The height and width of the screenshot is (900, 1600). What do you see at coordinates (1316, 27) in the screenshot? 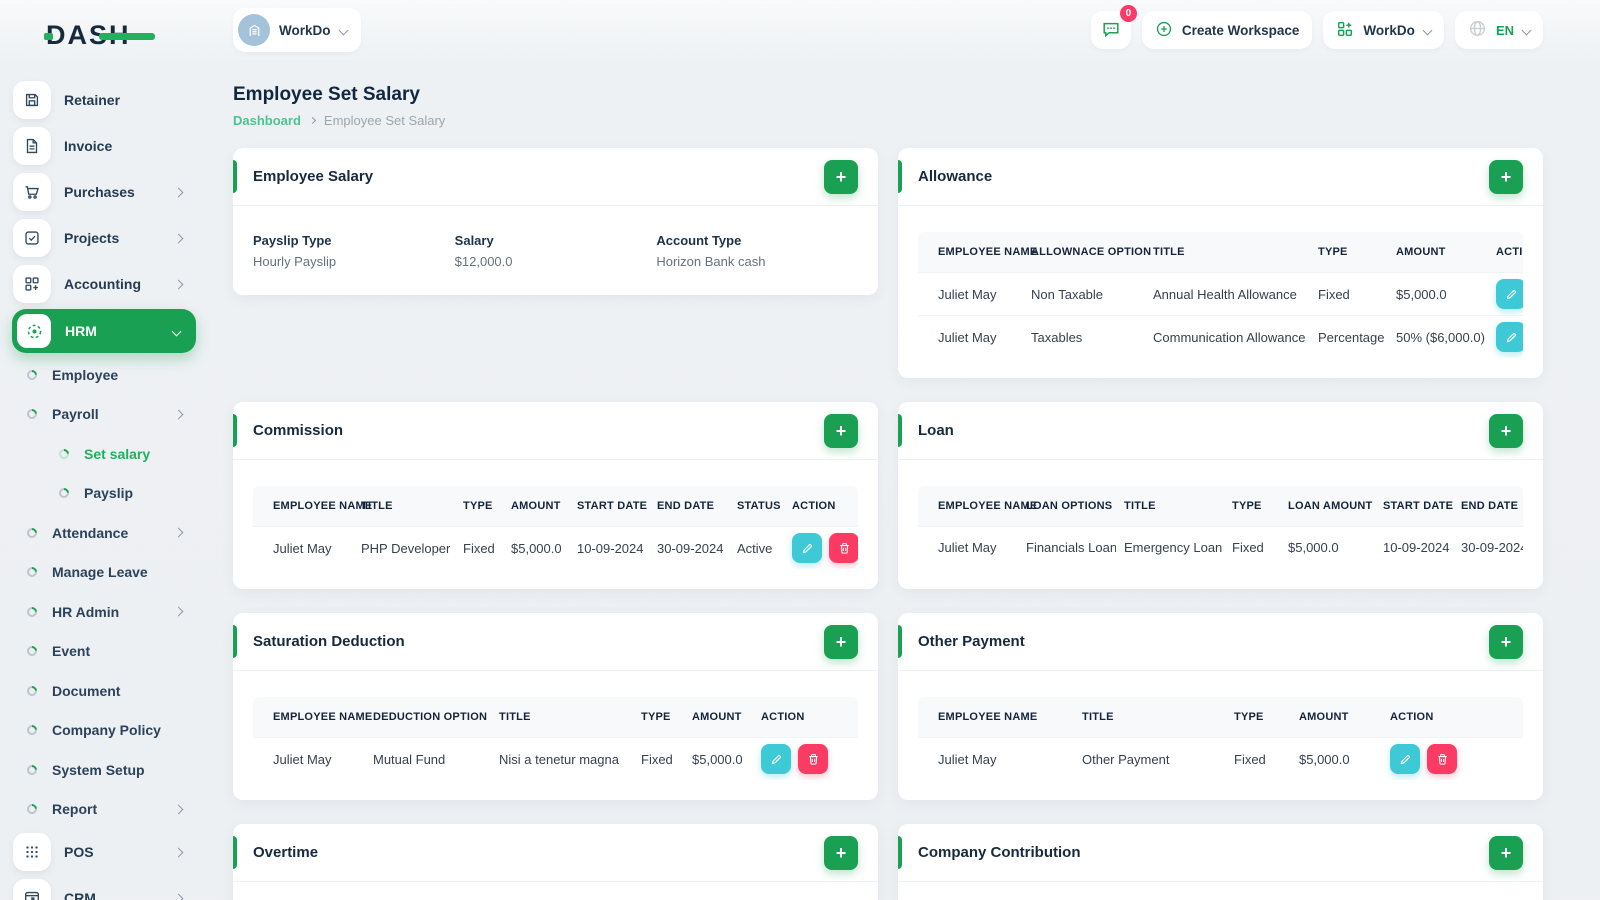
I see `topbar-actions: 0 Create Workspace WorkDo` at bounding box center [1316, 27].